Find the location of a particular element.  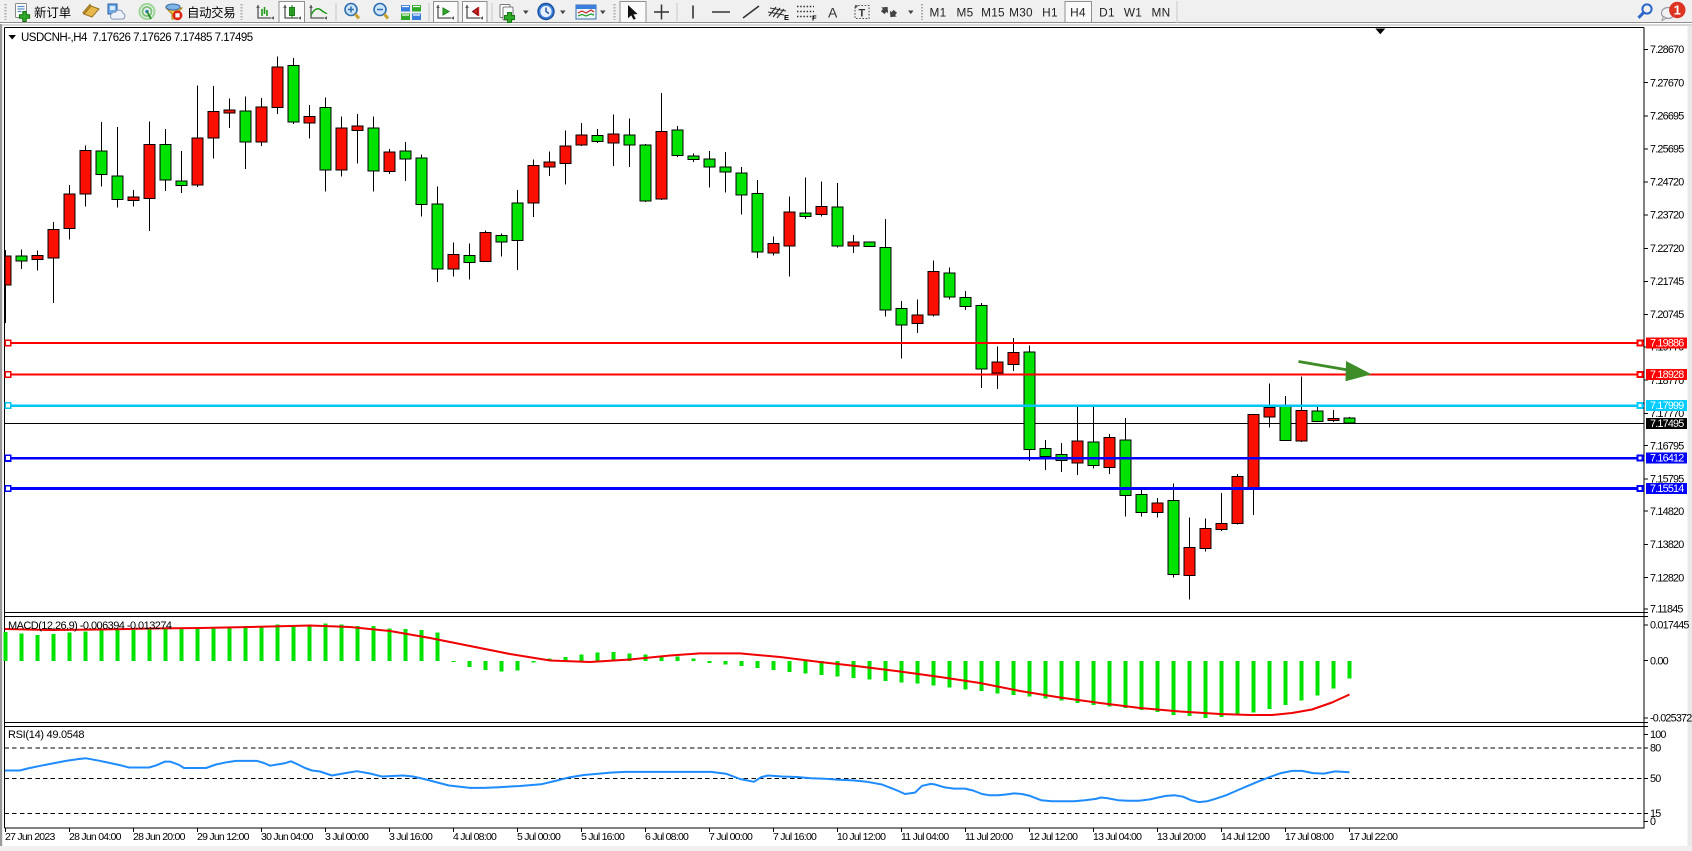

svg-text: 7 Jul 16:00 is located at coordinates (795, 837).